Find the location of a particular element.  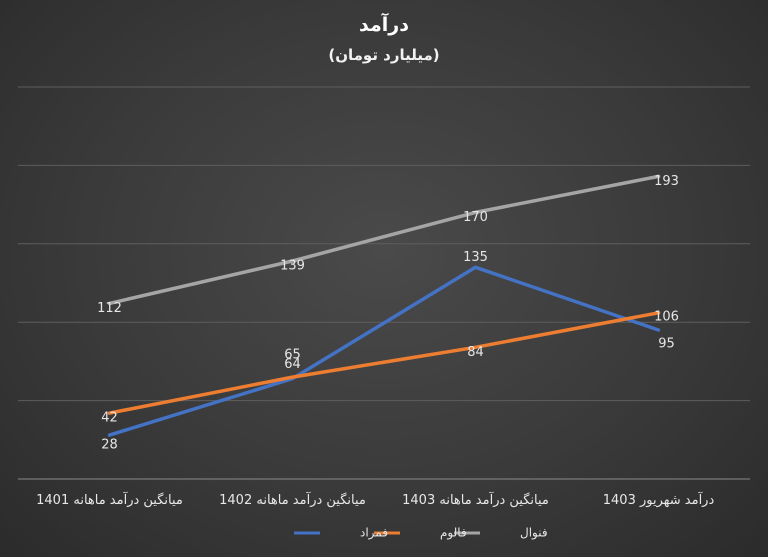

chart-title: درآمد is located at coordinates (384, 24).